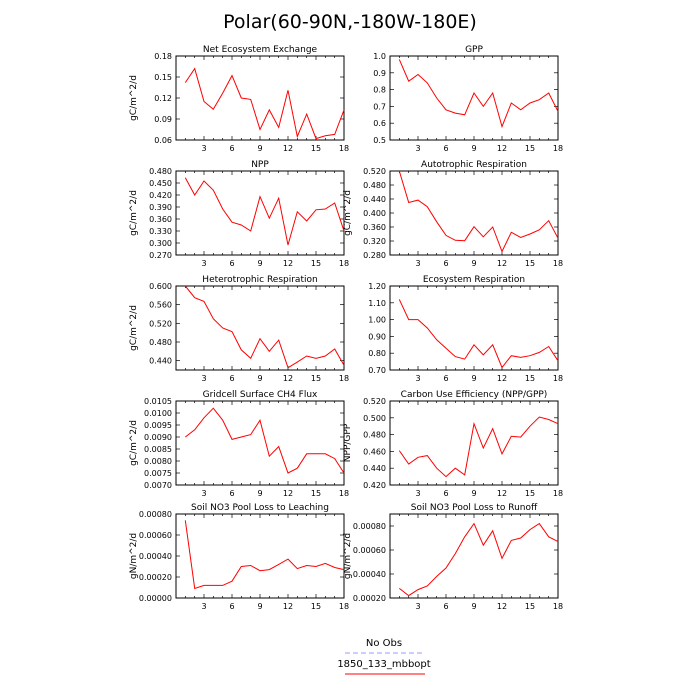  I want to click on y-tick-label: 0.0070, so click(158, 485).